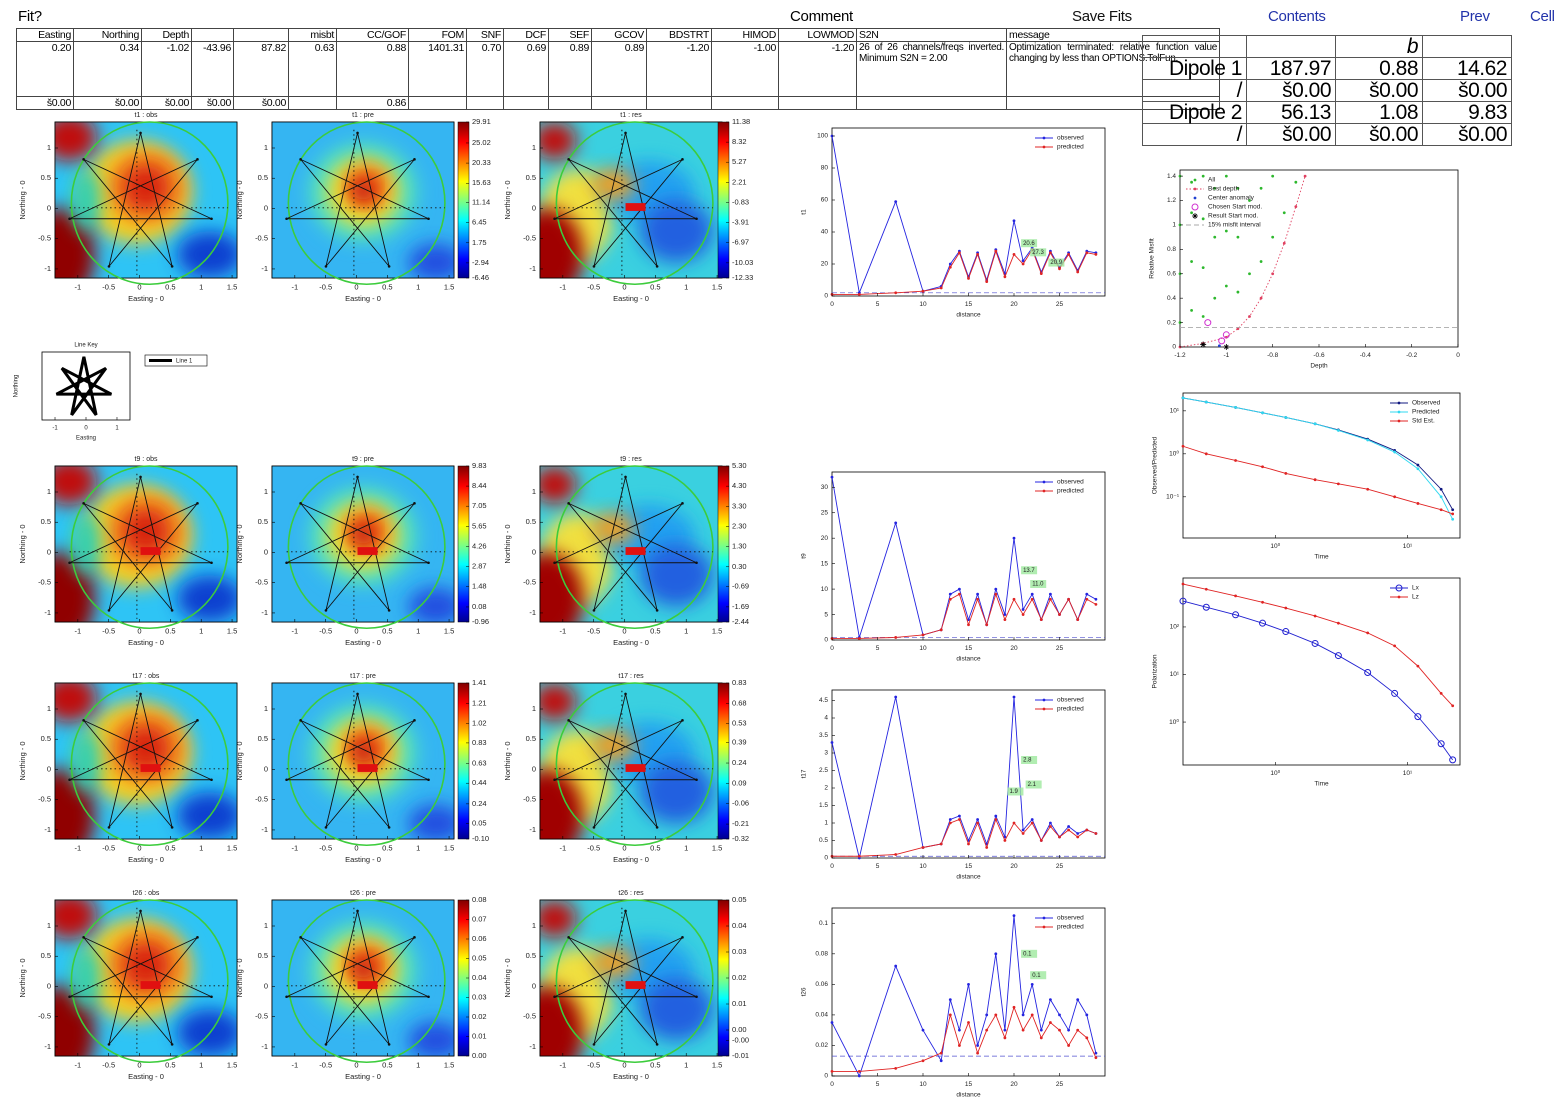 This screenshot has width=1566, height=1099. Describe the element at coordinates (969, 648) in the screenshot. I see `x-tick-label: 15` at that location.